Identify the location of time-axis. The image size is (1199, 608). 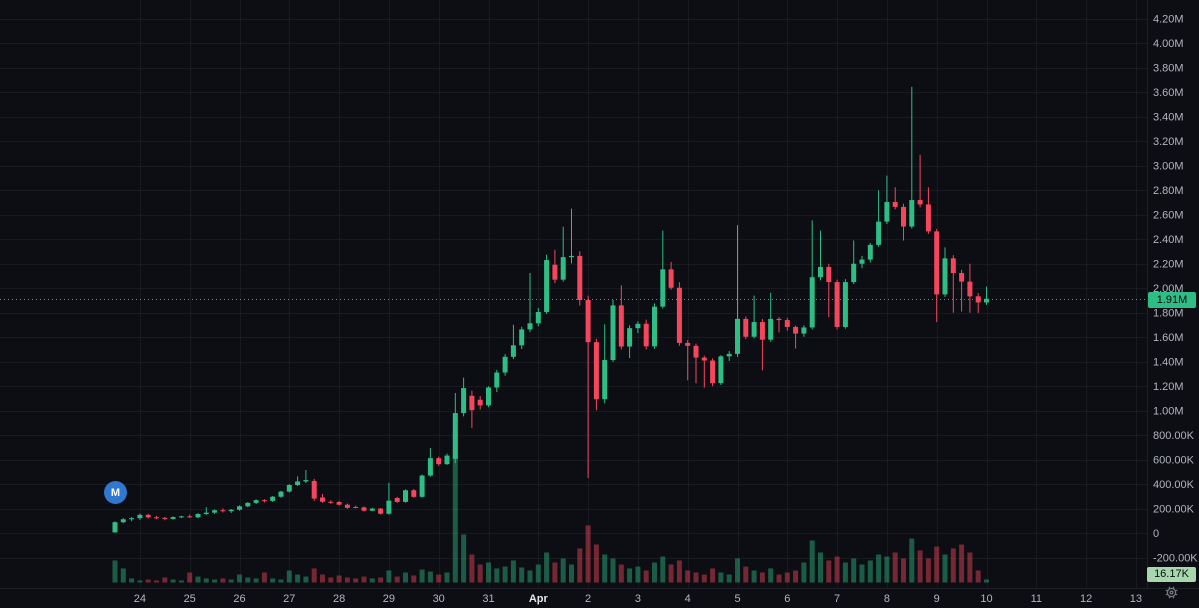
(573, 598).